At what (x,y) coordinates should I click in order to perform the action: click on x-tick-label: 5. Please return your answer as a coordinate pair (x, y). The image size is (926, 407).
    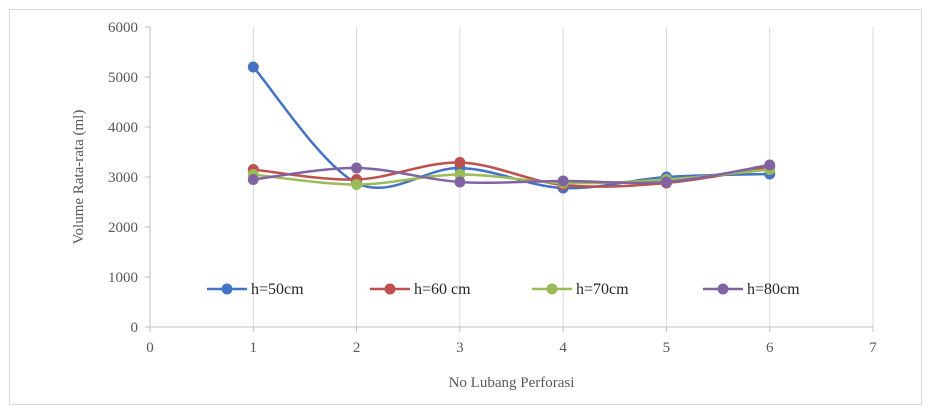
    Looking at the image, I should click on (667, 348).